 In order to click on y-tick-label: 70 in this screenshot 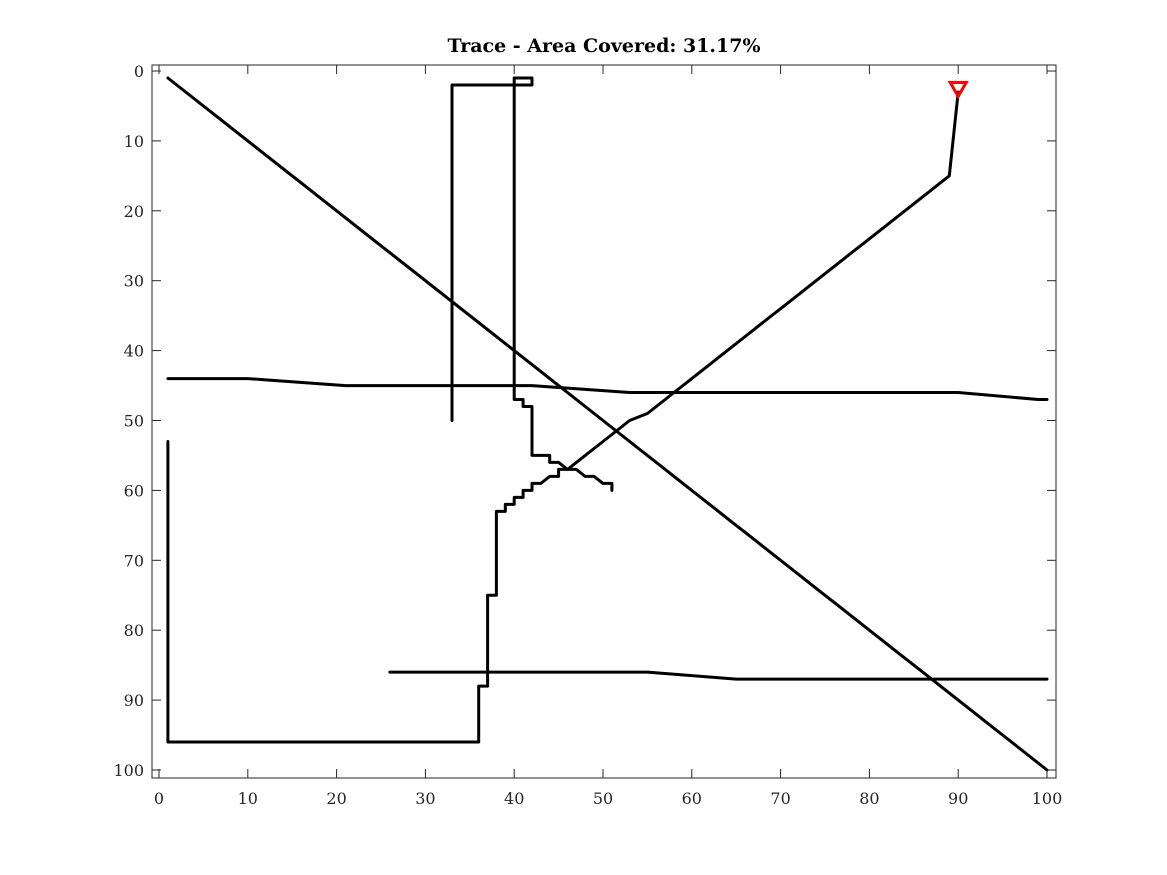, I will do `click(134, 560)`.